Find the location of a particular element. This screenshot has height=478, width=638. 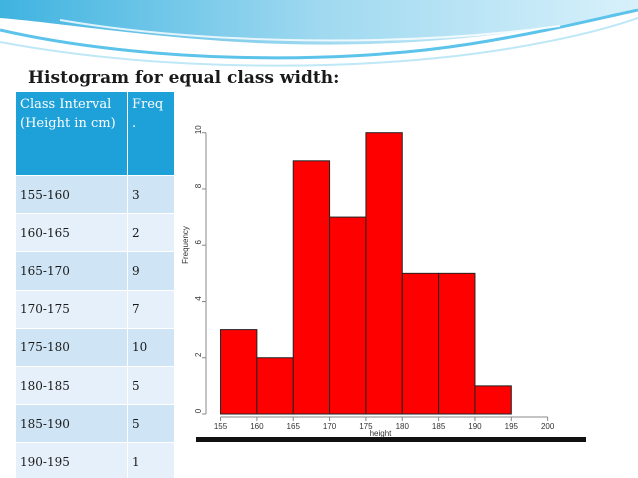

table-row: 160-165 2 is located at coordinates (95, 233).